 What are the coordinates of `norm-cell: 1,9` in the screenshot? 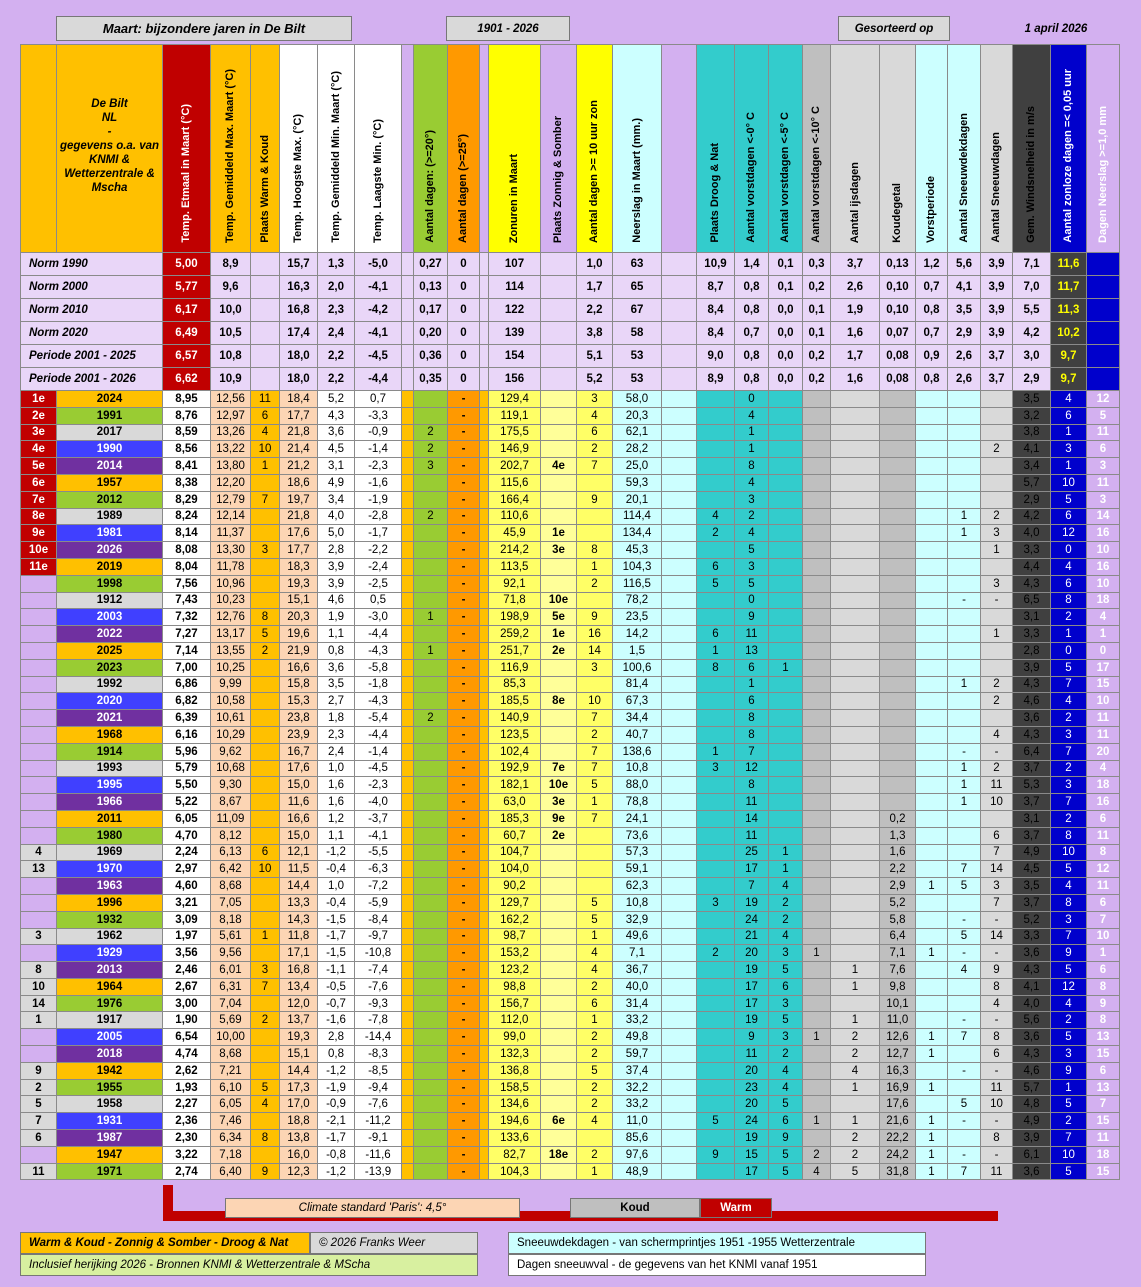 It's located at (855, 310).